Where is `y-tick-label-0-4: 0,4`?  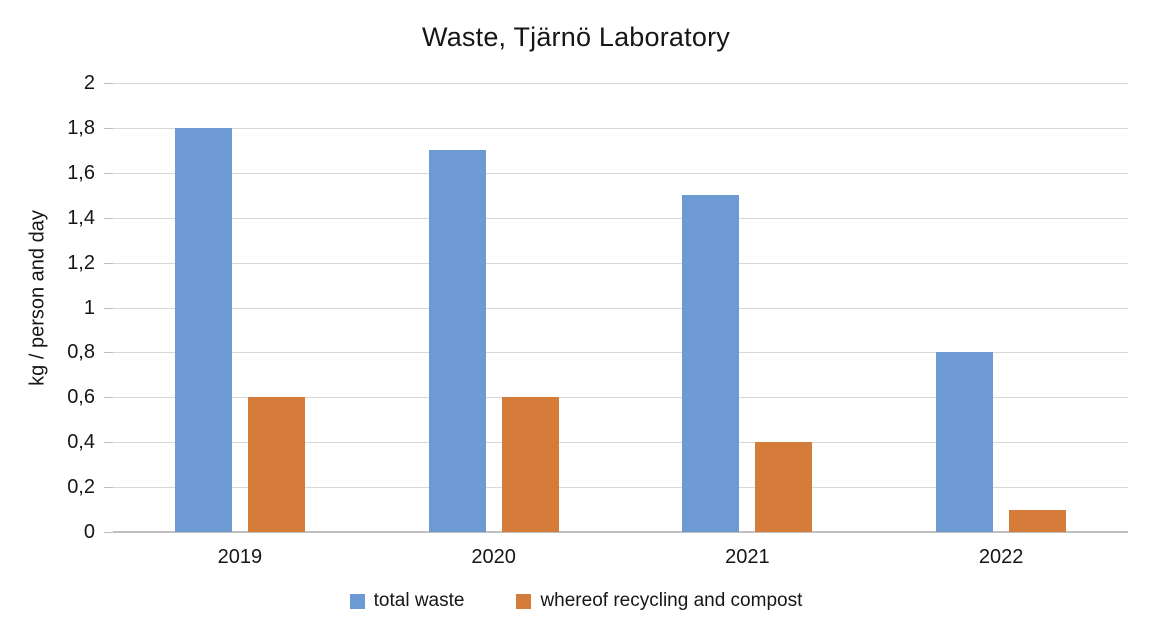
y-tick-label-0-4: 0,4 is located at coordinates (81, 442).